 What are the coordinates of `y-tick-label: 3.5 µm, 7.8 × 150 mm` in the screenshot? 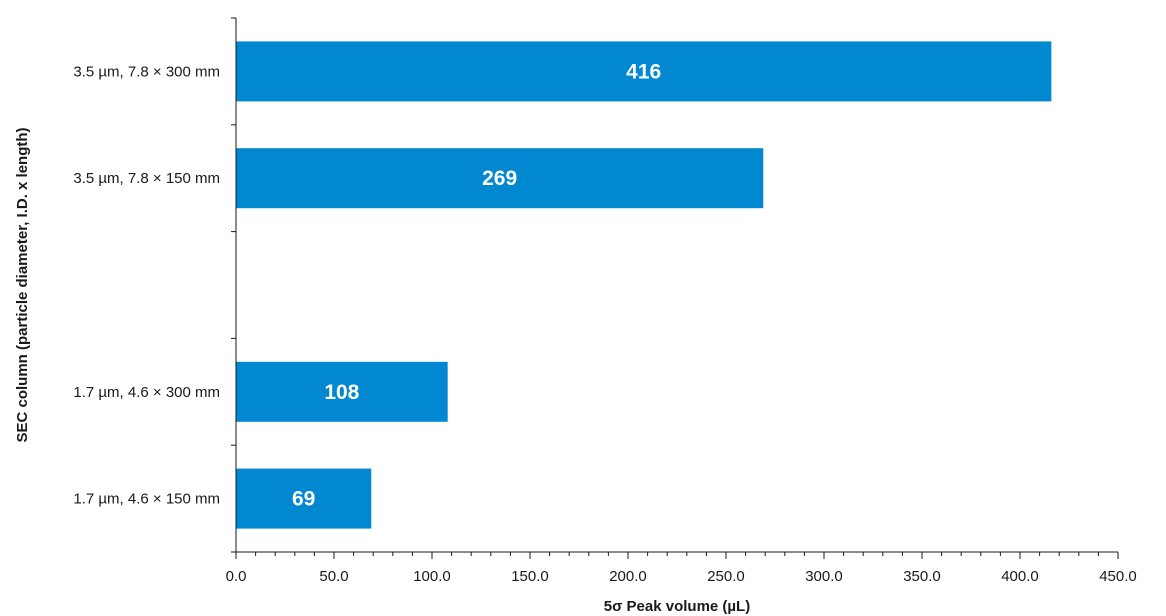 It's located at (146, 178).